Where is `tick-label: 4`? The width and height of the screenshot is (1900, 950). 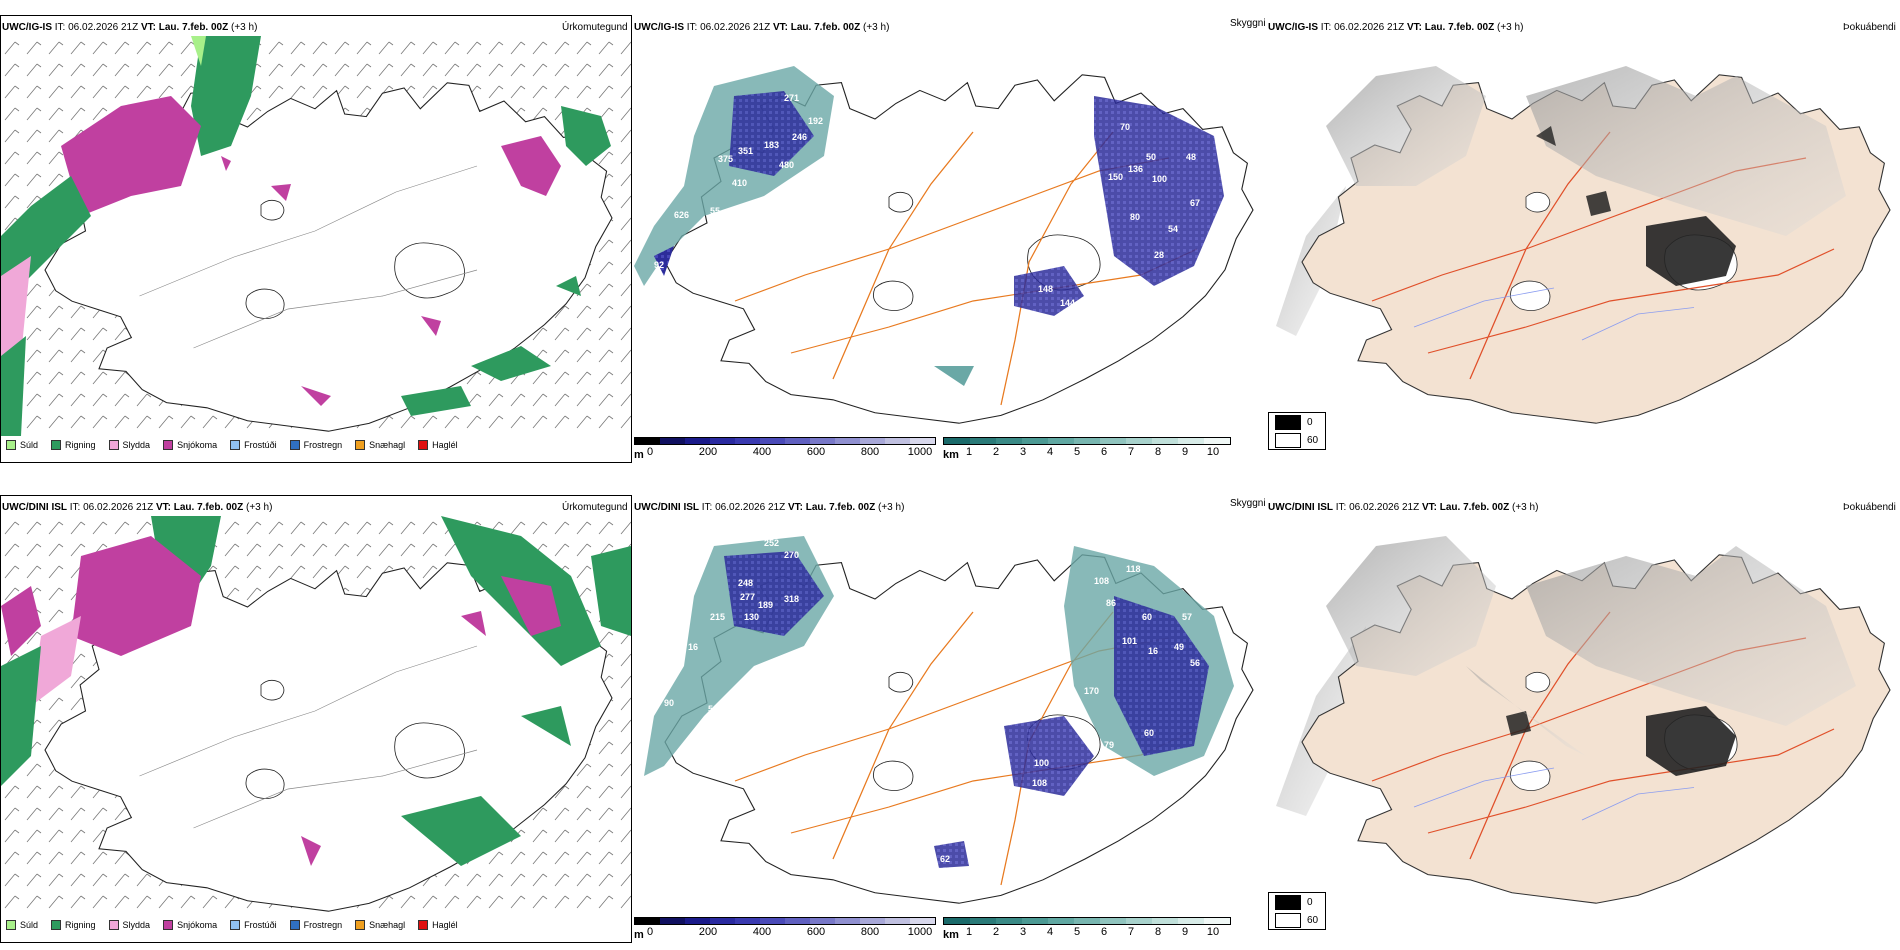 tick-label: 4 is located at coordinates (1050, 452).